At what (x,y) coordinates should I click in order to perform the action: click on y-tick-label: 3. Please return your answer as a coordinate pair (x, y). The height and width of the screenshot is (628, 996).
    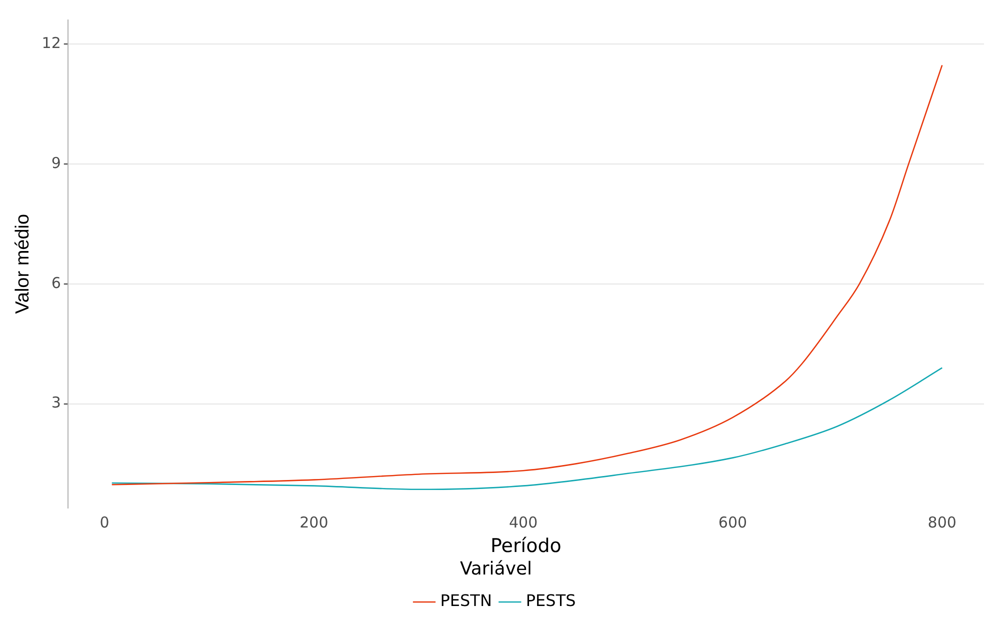
    Looking at the image, I should click on (56, 403).